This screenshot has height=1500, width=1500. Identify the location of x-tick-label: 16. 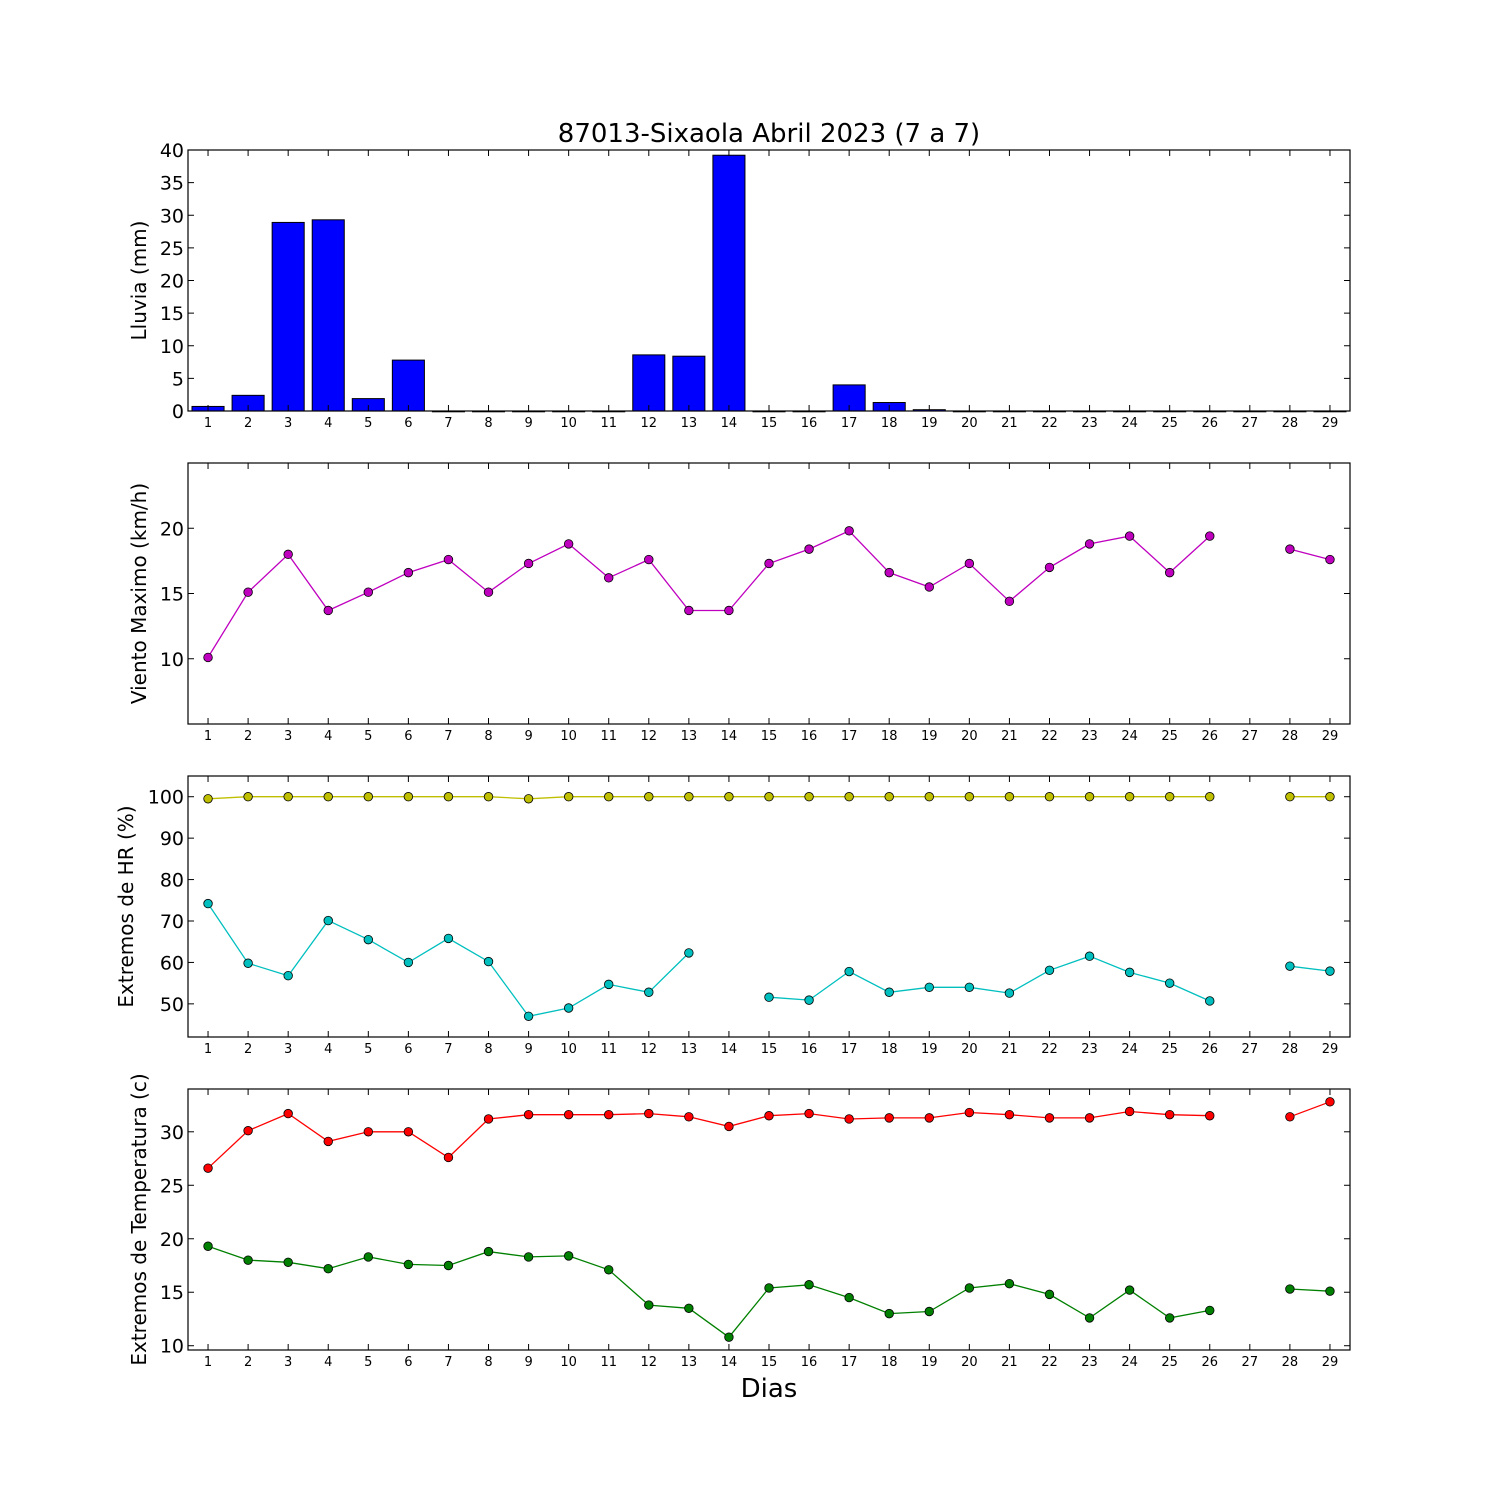
(809, 1049).